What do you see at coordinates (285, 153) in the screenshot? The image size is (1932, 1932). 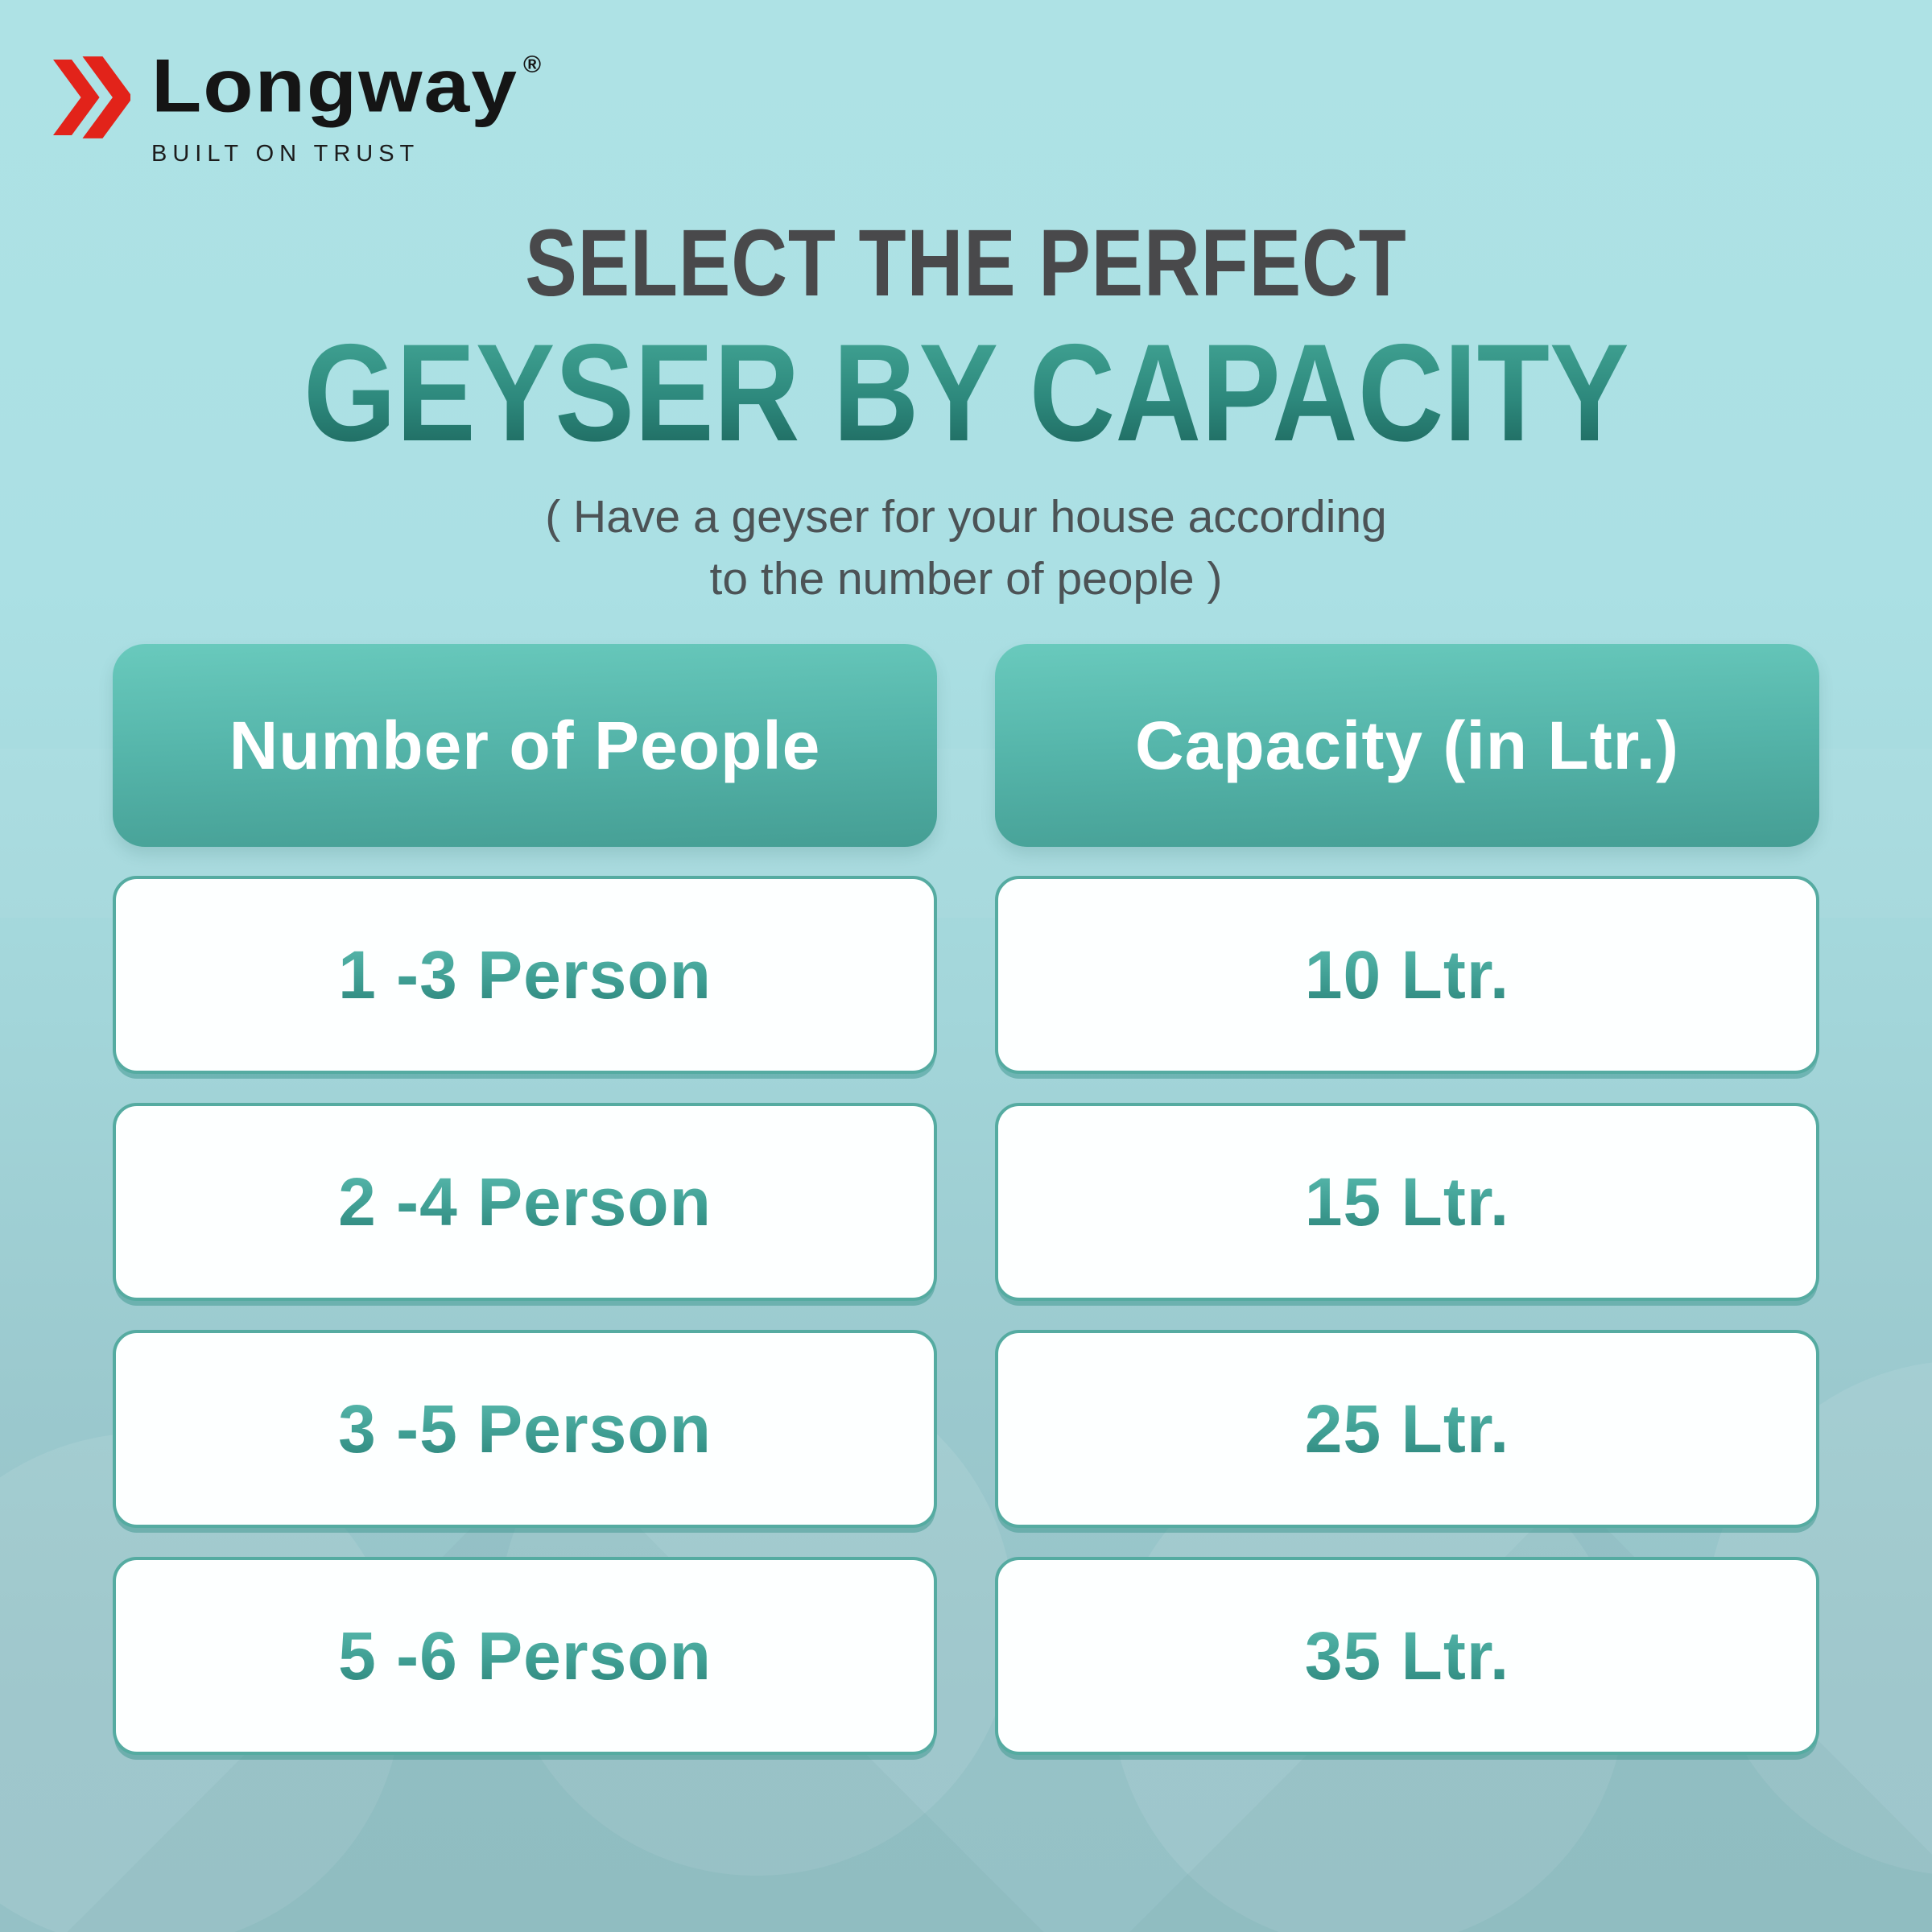 I see `brand-tagline: BUILT ON TRUST` at bounding box center [285, 153].